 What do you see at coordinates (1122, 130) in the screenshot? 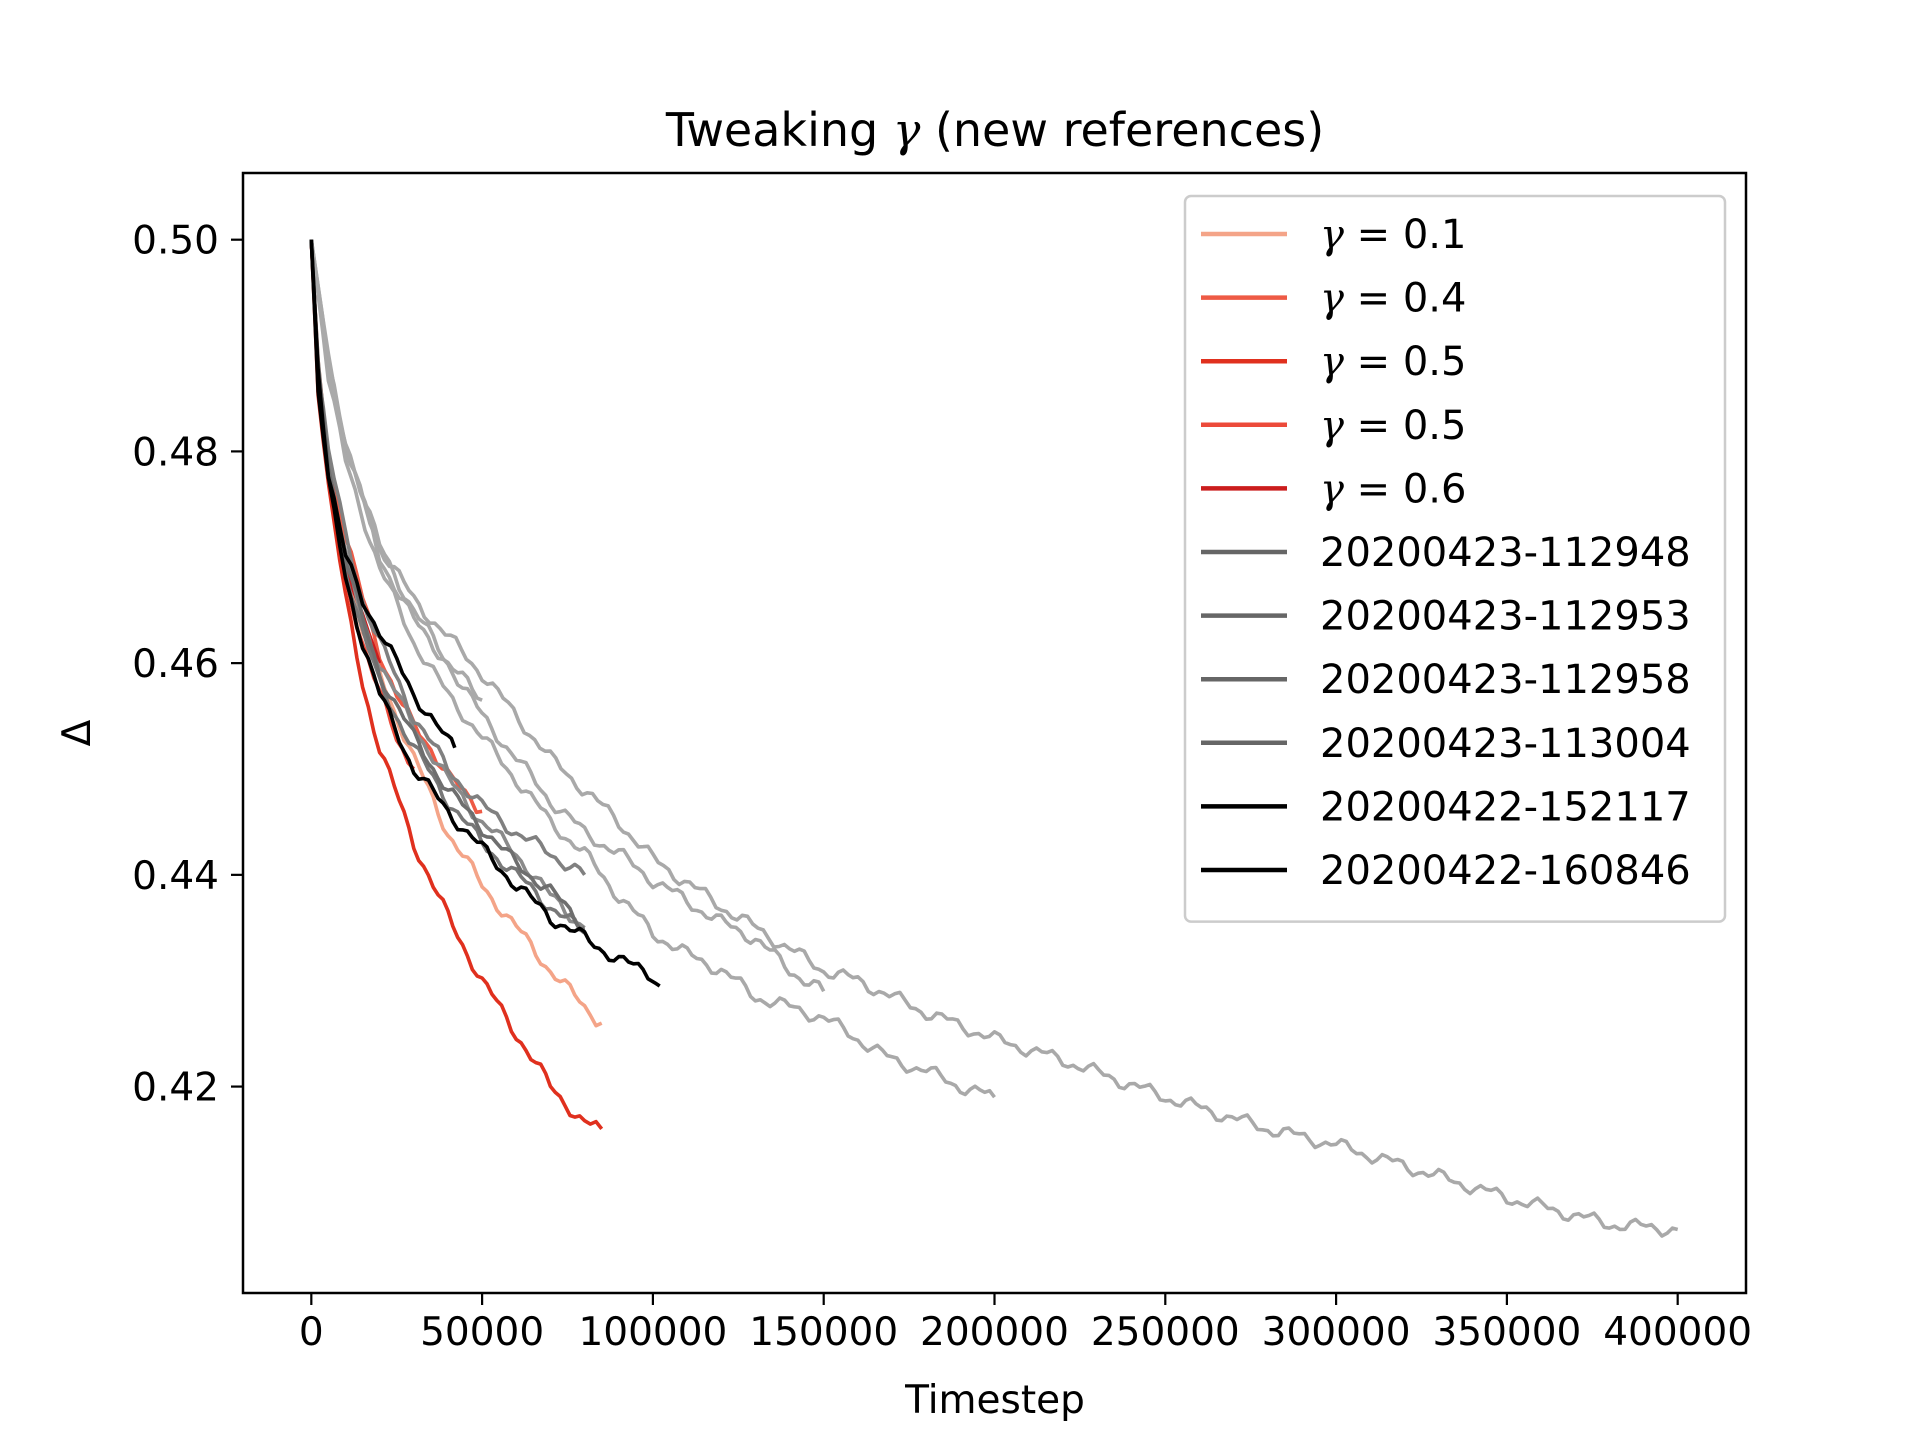
I see `chart-title-suffix: (new references)` at bounding box center [1122, 130].